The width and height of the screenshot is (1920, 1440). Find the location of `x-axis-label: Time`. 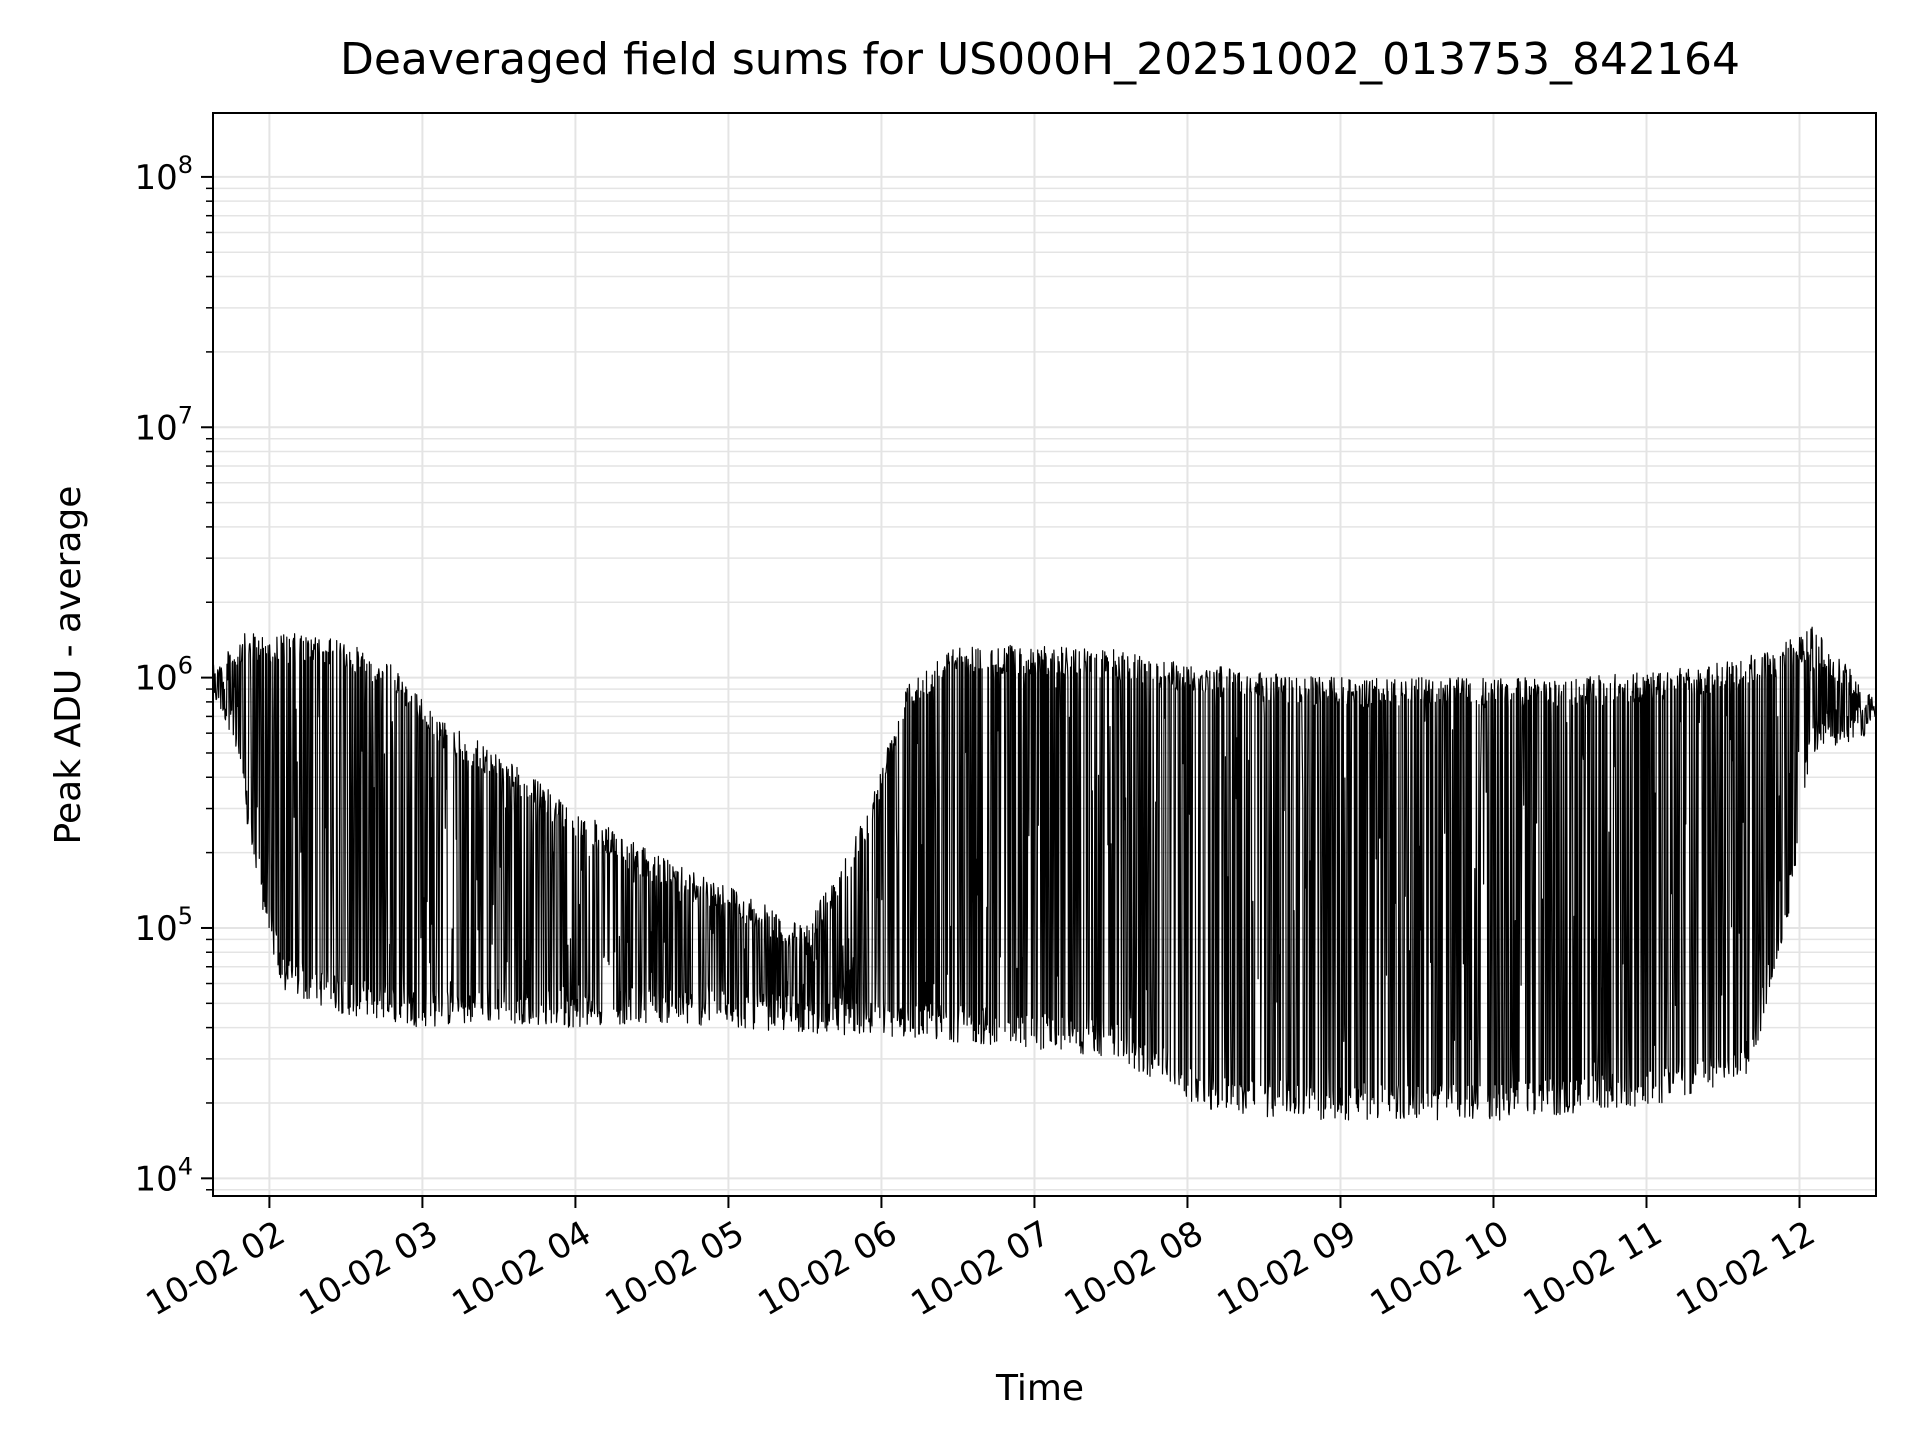

x-axis-label: Time is located at coordinates (1039, 1388).